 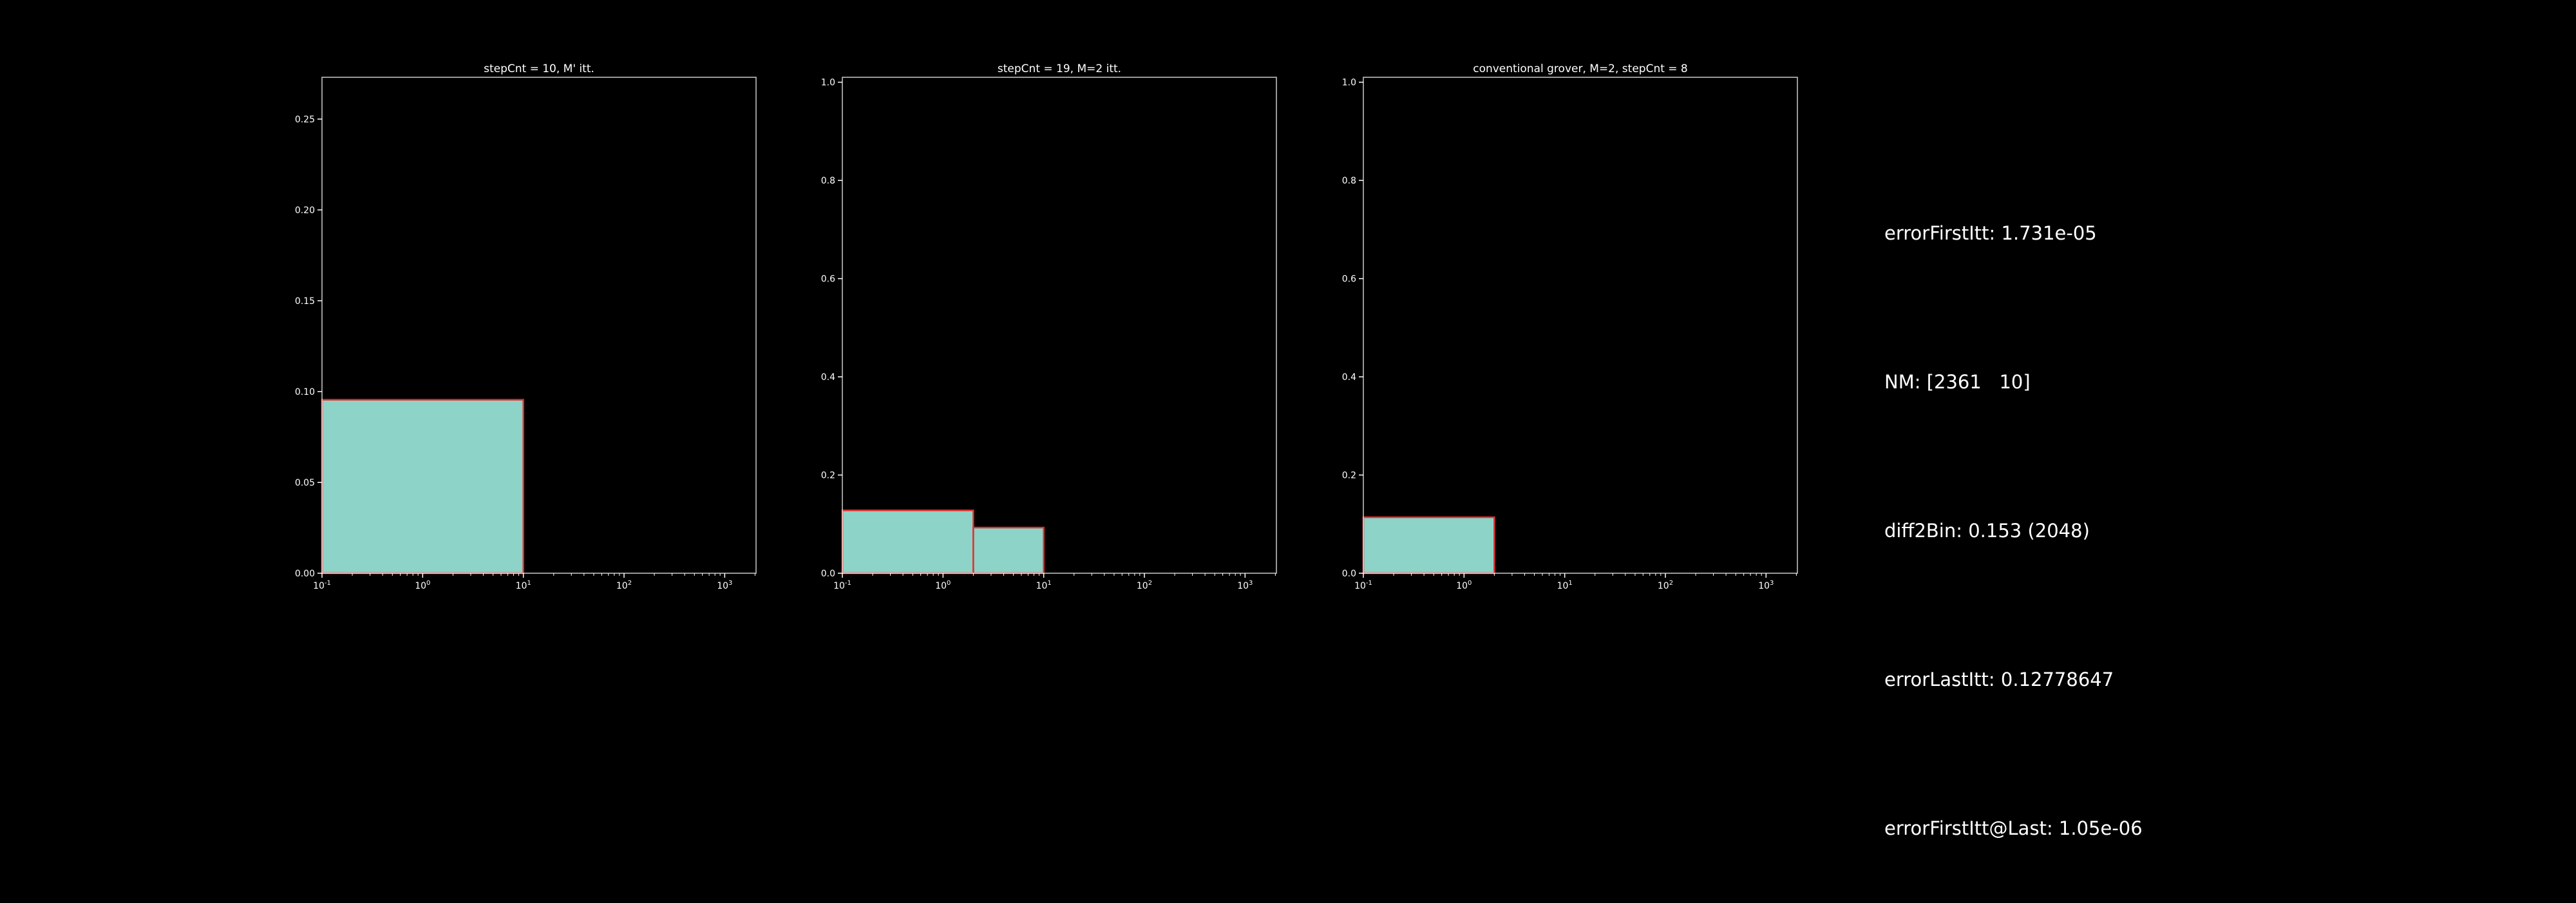 What do you see at coordinates (305, 301) in the screenshot?
I see `y-tick-label: 0.15` at bounding box center [305, 301].